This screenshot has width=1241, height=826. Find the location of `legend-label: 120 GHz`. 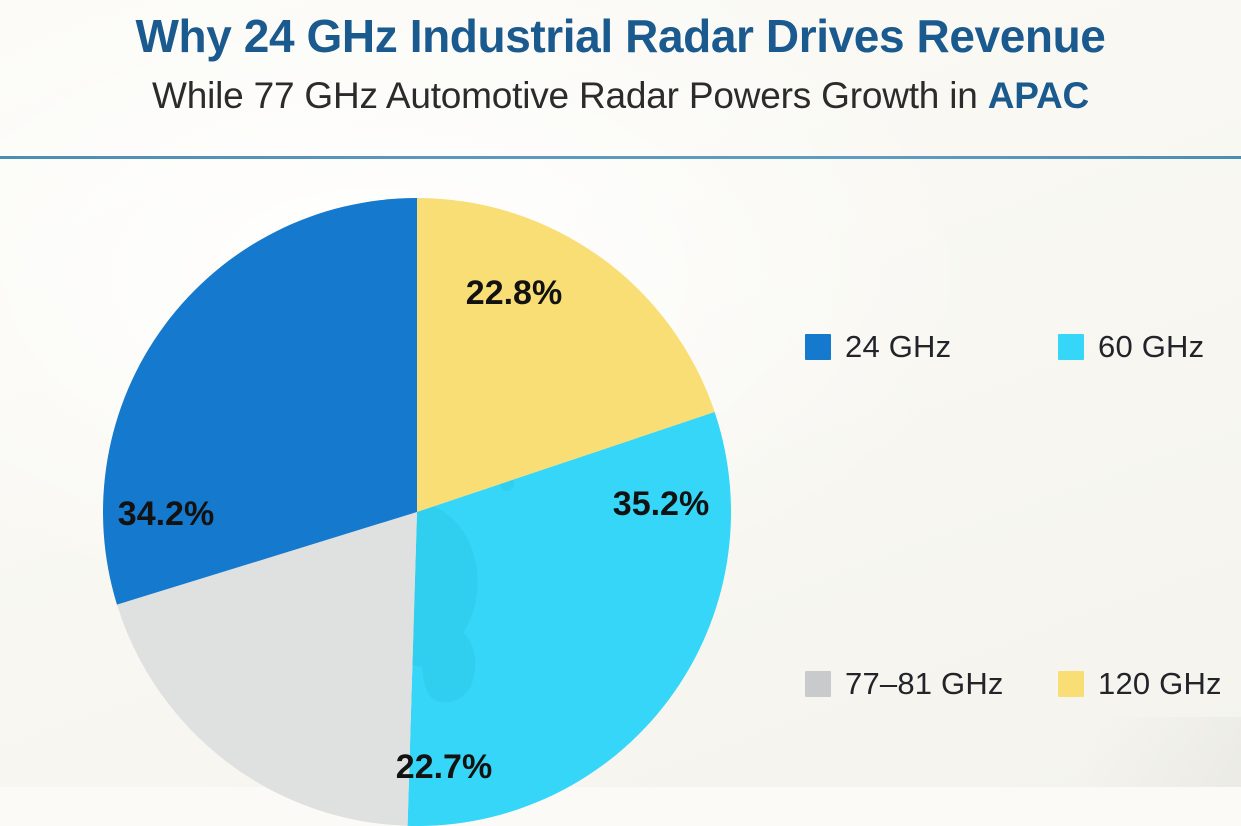

legend-label: 120 GHz is located at coordinates (1160, 683).